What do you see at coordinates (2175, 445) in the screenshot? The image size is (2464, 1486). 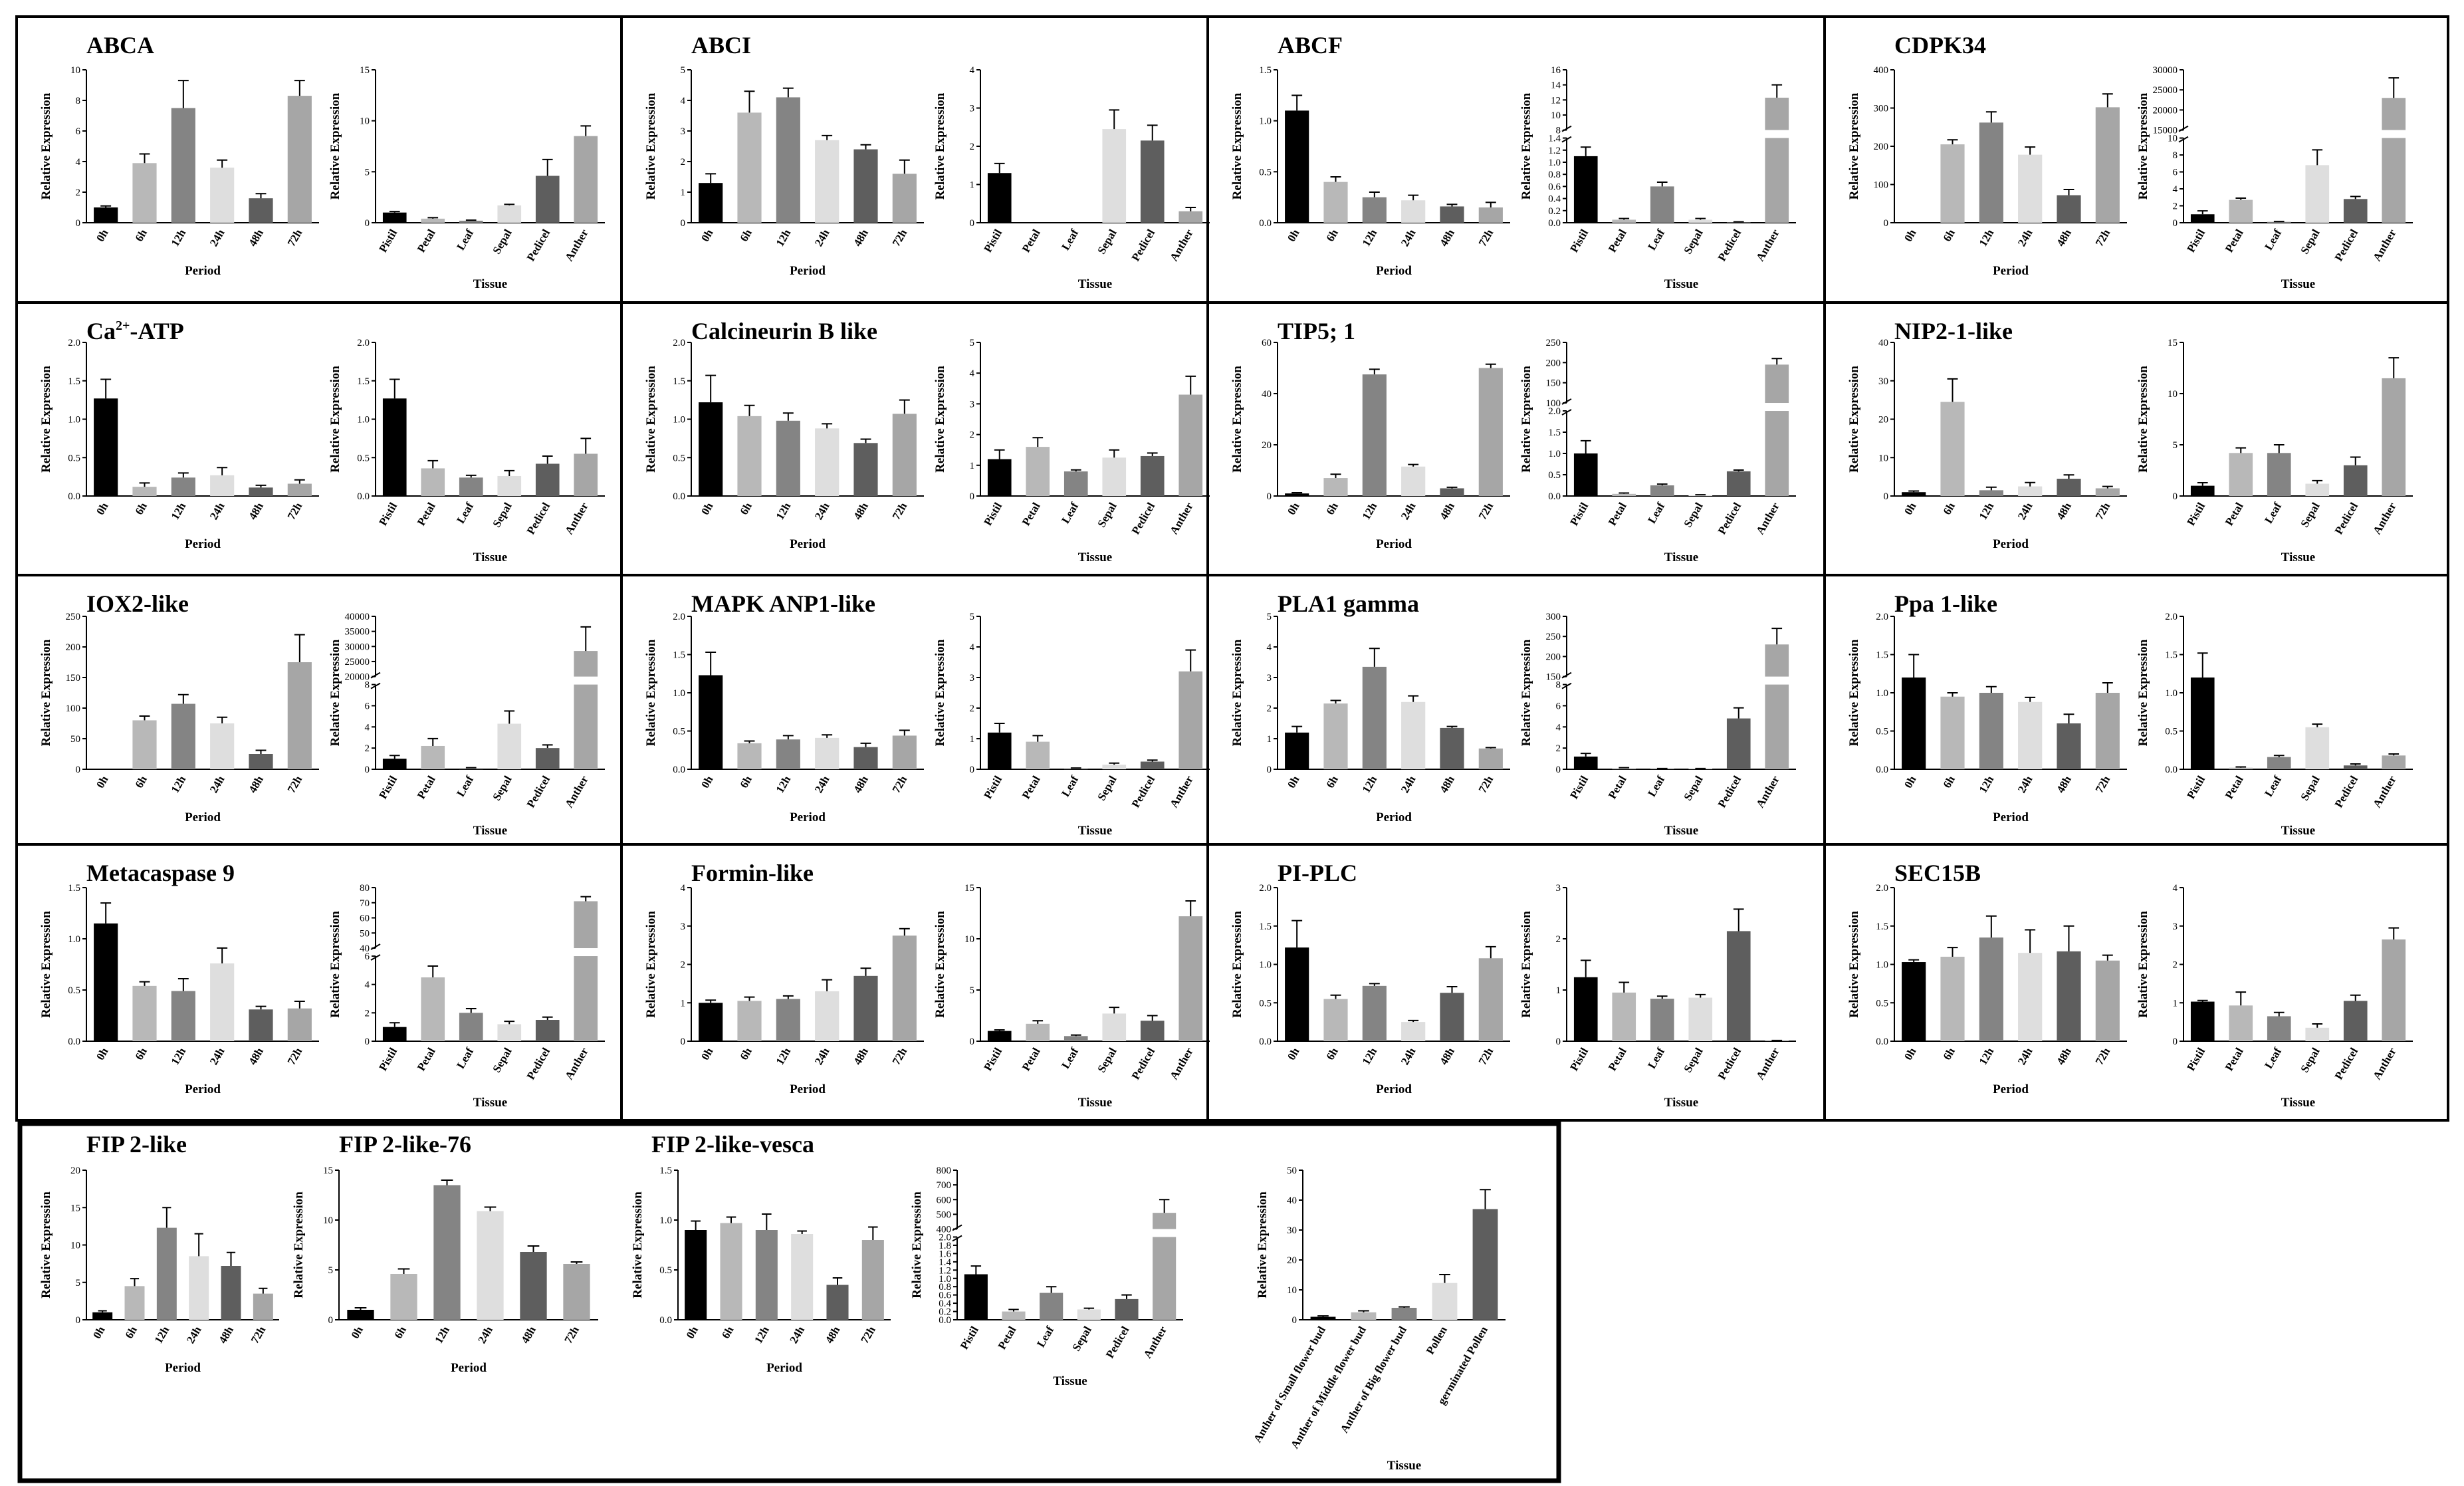 I see `y-tick-label: 5` at bounding box center [2175, 445].